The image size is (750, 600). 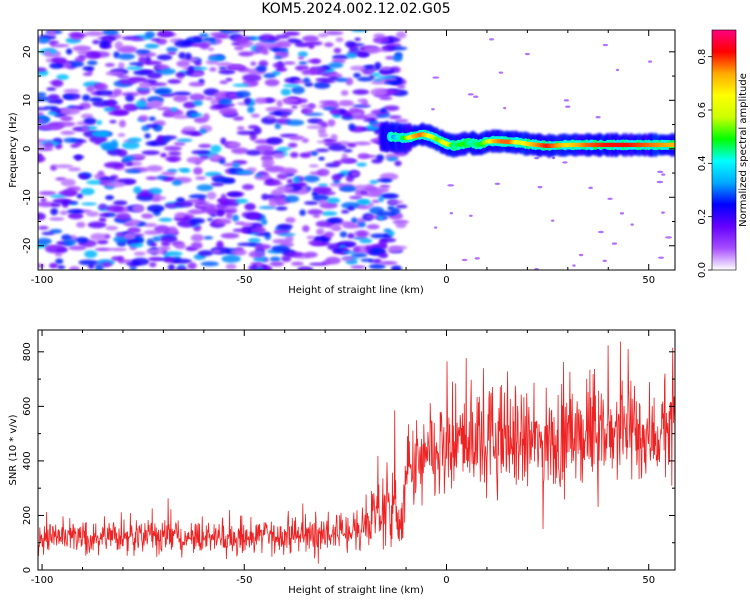 What do you see at coordinates (244, 280) in the screenshot?
I see `x-tick-label: -50` at bounding box center [244, 280].